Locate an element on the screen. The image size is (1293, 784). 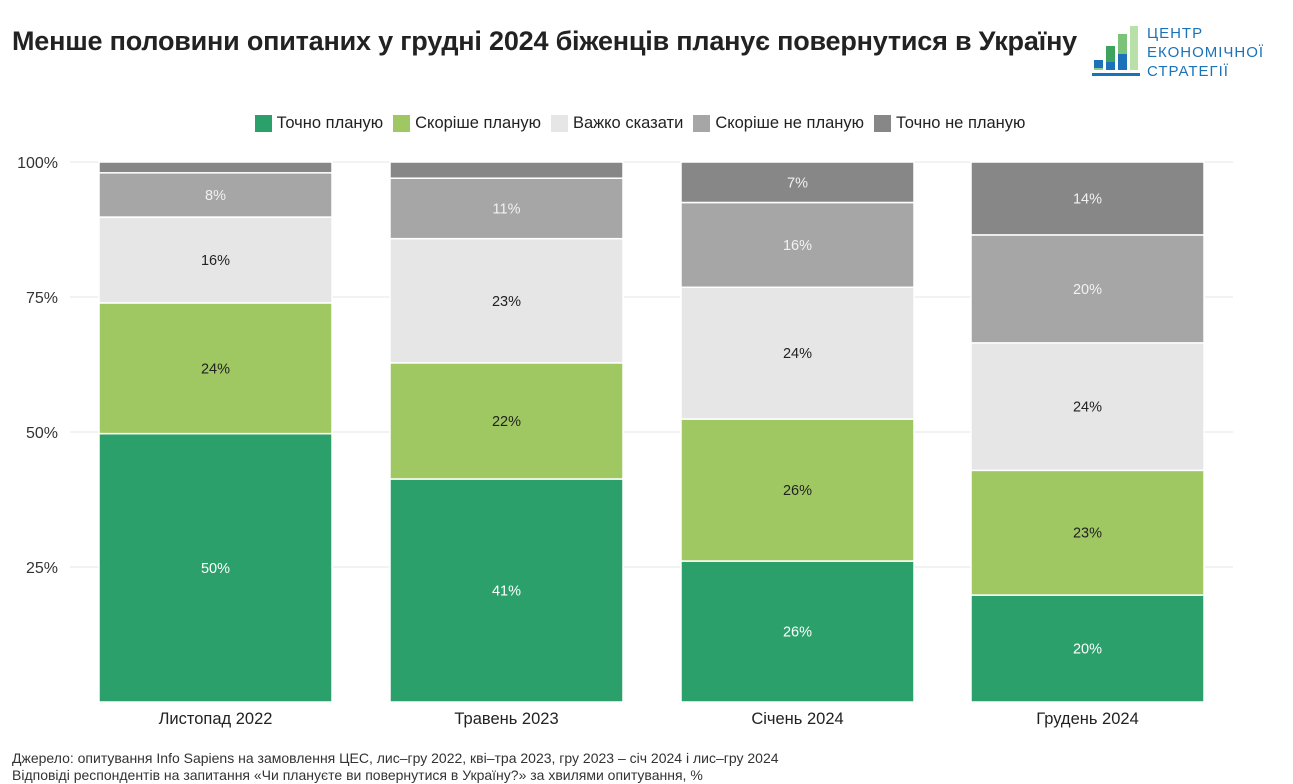
legend-label: Важко сказати is located at coordinates (628, 123).